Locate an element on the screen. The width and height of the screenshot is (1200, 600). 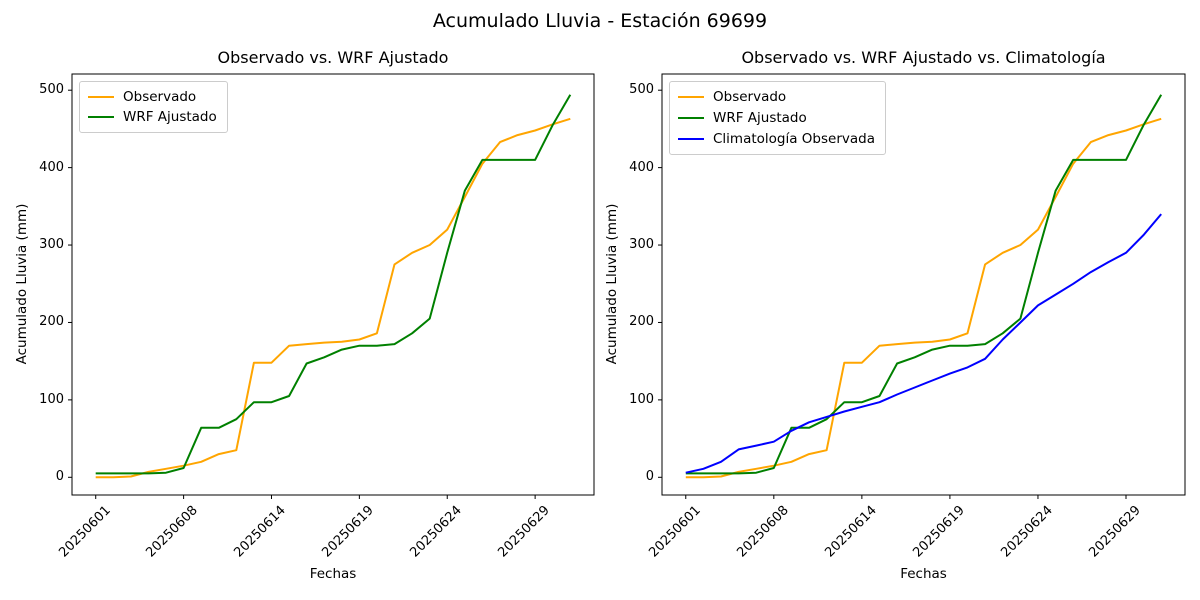
left-x-axis-label: Fechas is located at coordinates (333, 574).